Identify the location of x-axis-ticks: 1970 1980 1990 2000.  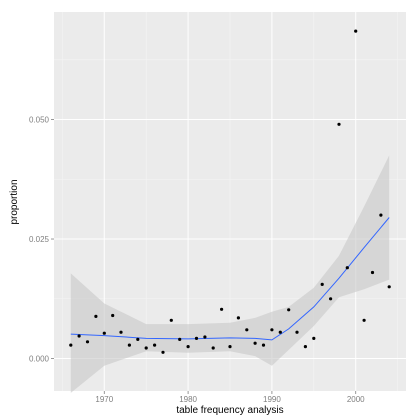
(230, 397).